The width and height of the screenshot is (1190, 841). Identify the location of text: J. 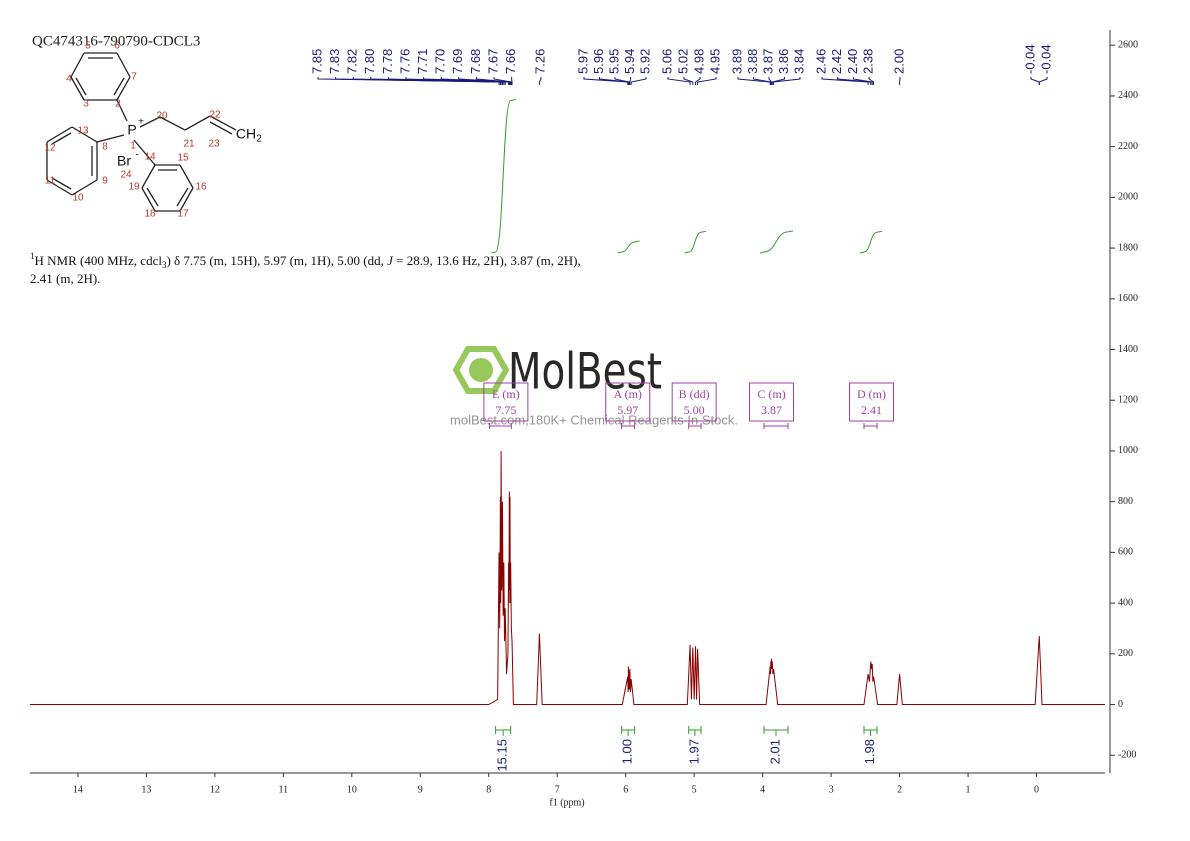
(390, 260).